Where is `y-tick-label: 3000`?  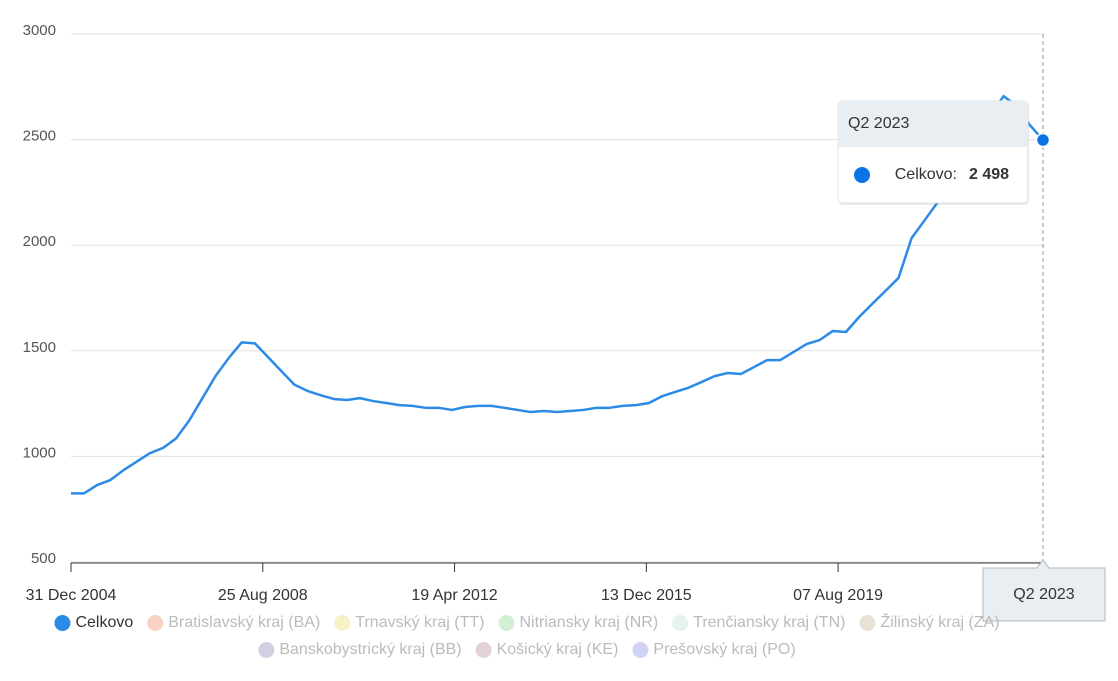 y-tick-label: 3000 is located at coordinates (39, 30).